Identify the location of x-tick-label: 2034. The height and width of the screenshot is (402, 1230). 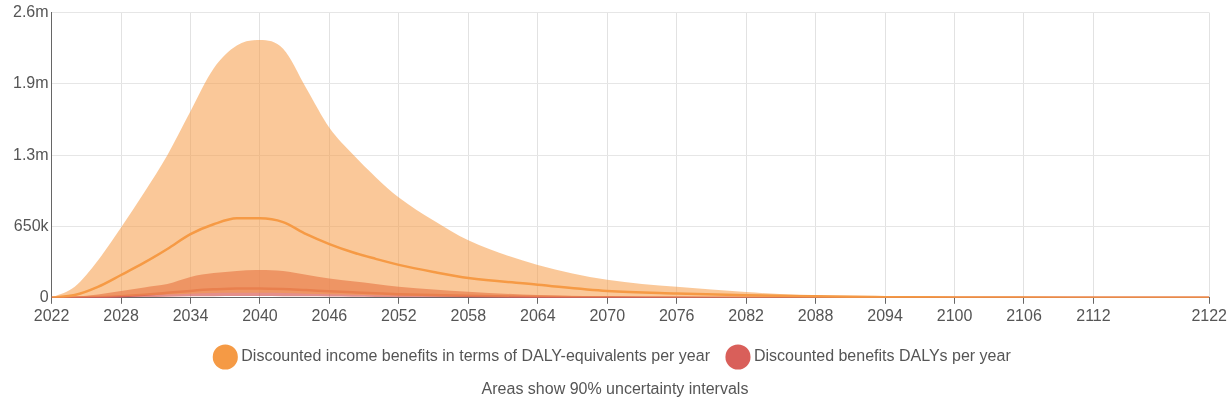
(190, 315).